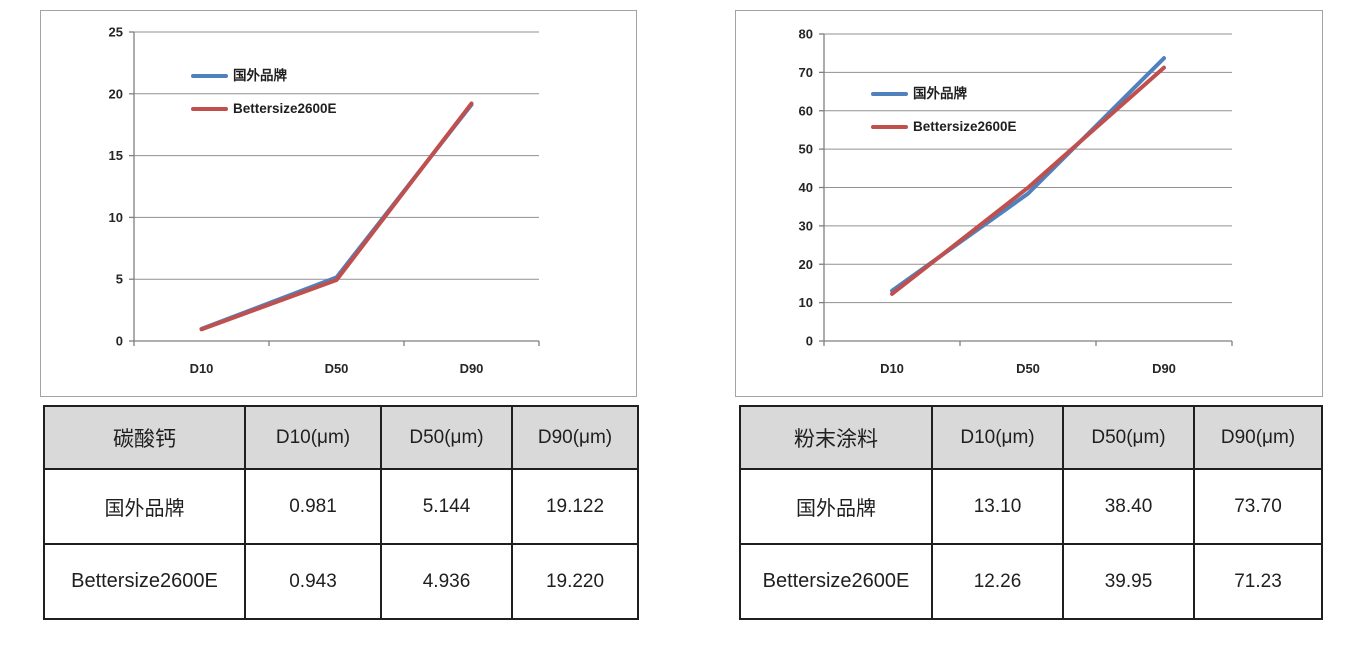 The height and width of the screenshot is (652, 1355). What do you see at coordinates (313, 506) in the screenshot?
I see `cell-d10: 0.981` at bounding box center [313, 506].